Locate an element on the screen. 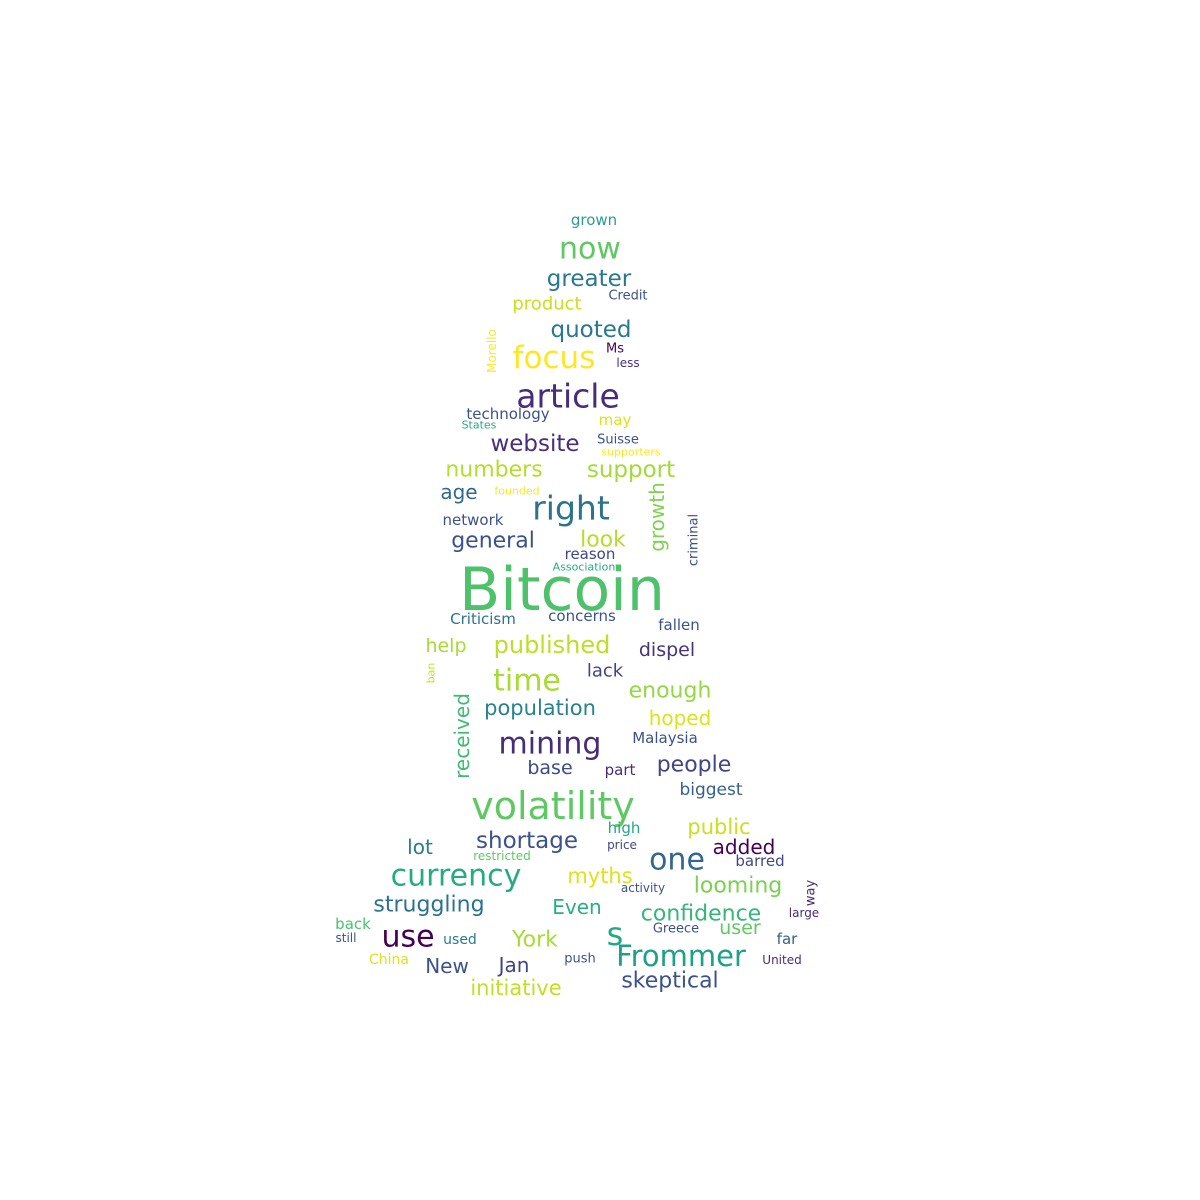 This screenshot has width=1200, height=1200. word-less: less is located at coordinates (627, 363).